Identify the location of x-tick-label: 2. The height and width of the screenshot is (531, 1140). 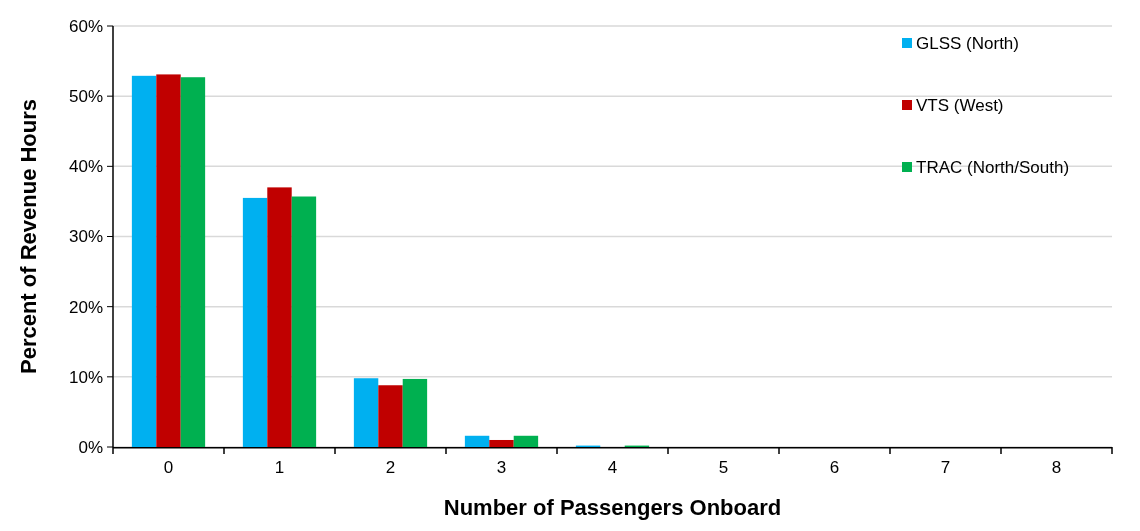
(390, 467).